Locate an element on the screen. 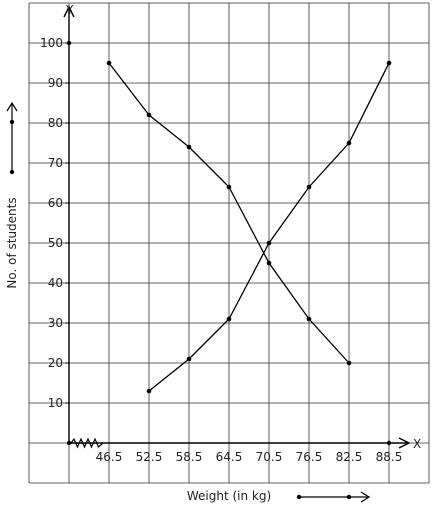 The image size is (434, 510). x-direction-arrow is located at coordinates (333, 497).